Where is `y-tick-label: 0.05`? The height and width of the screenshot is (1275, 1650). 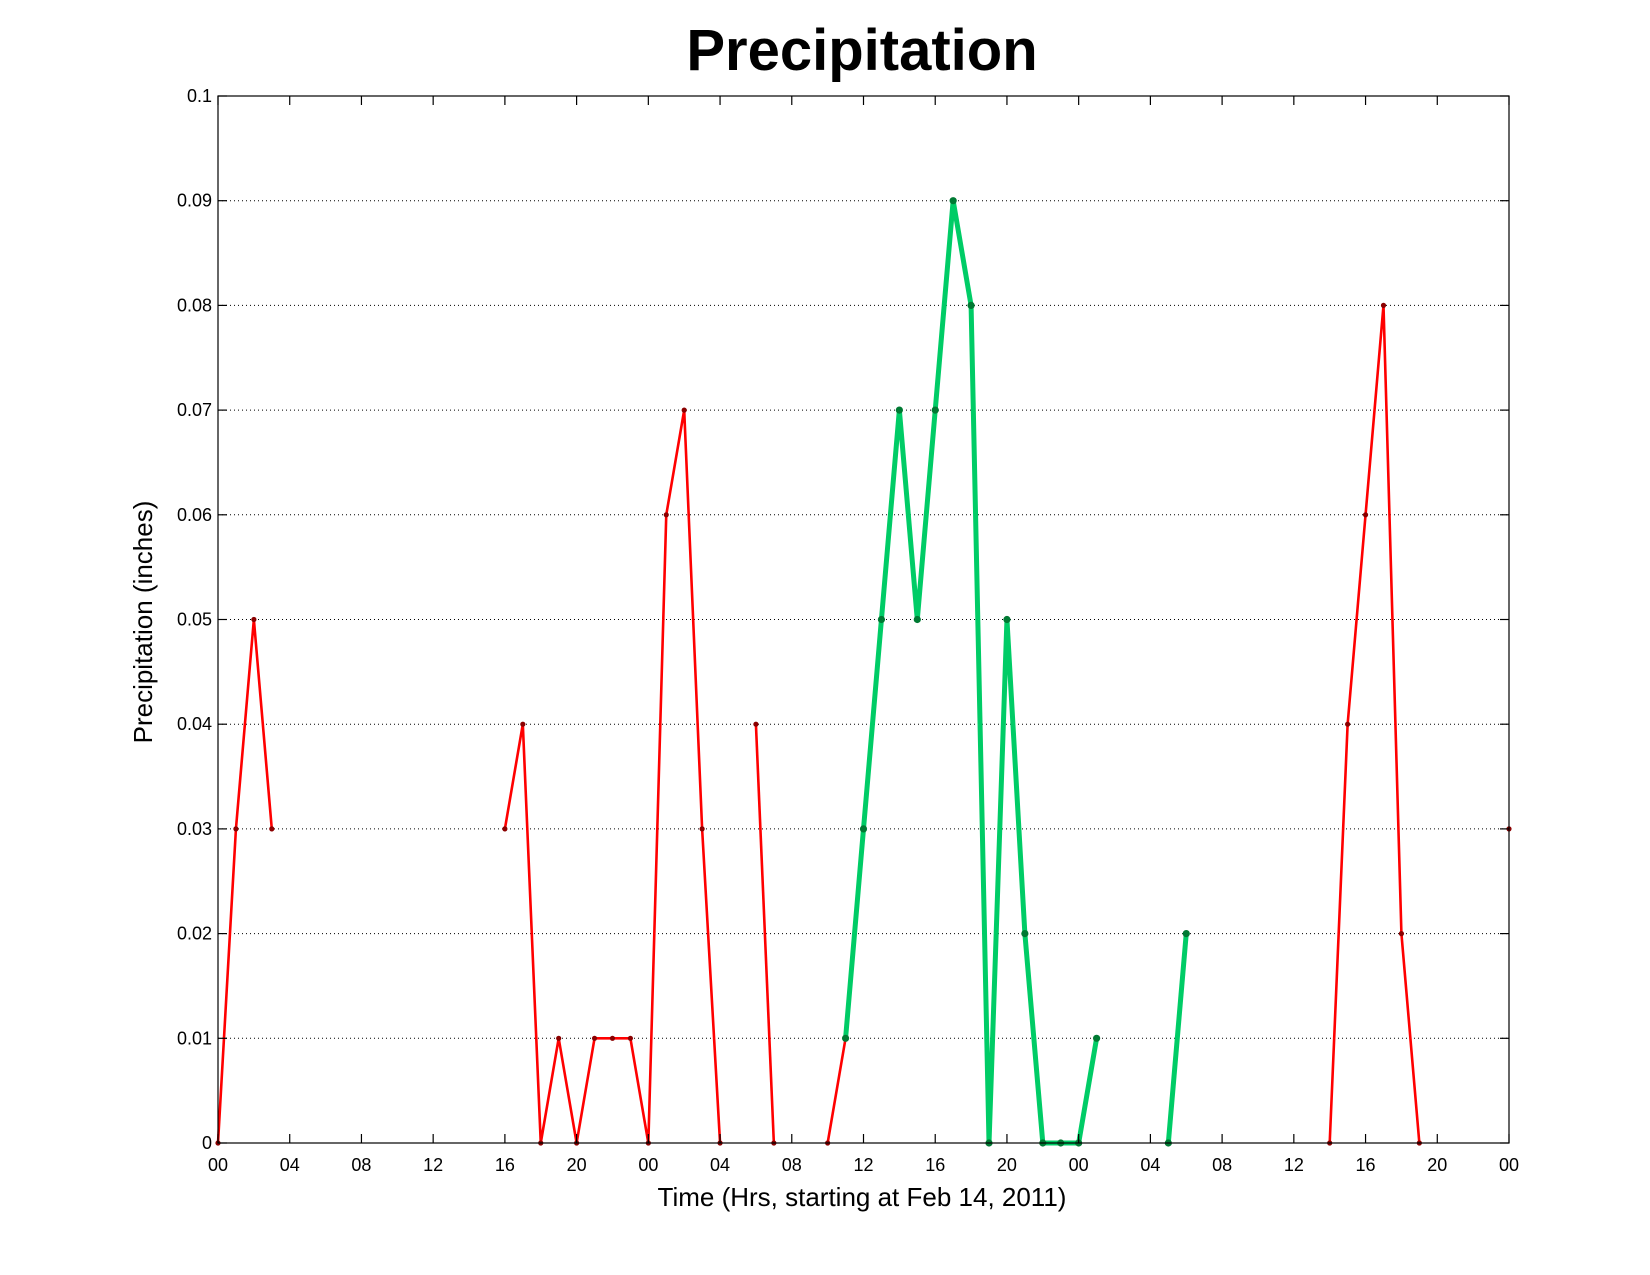 y-tick-label: 0.05 is located at coordinates (194, 620).